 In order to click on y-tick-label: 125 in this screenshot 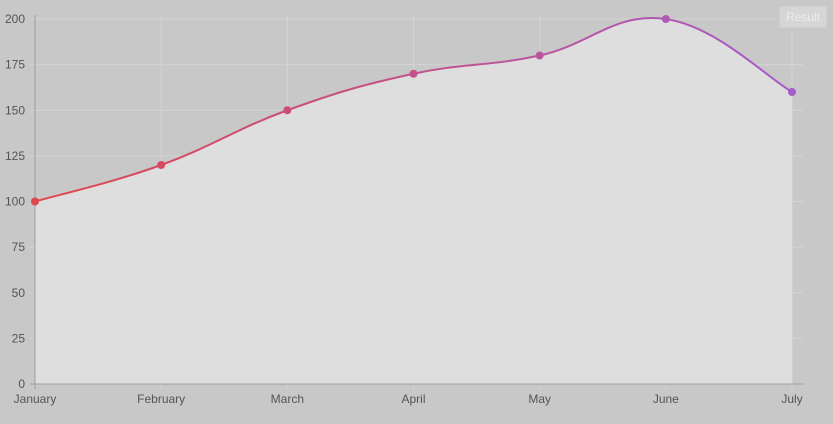, I will do `click(15, 156)`.